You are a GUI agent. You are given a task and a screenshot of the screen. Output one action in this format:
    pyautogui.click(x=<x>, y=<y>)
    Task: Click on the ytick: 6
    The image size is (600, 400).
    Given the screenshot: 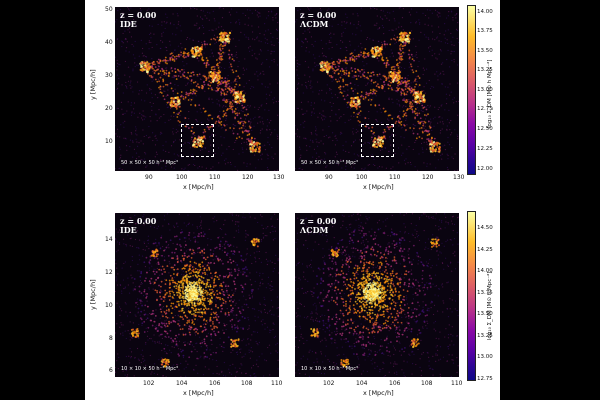 What is the action you would take?
    pyautogui.click(x=111, y=370)
    